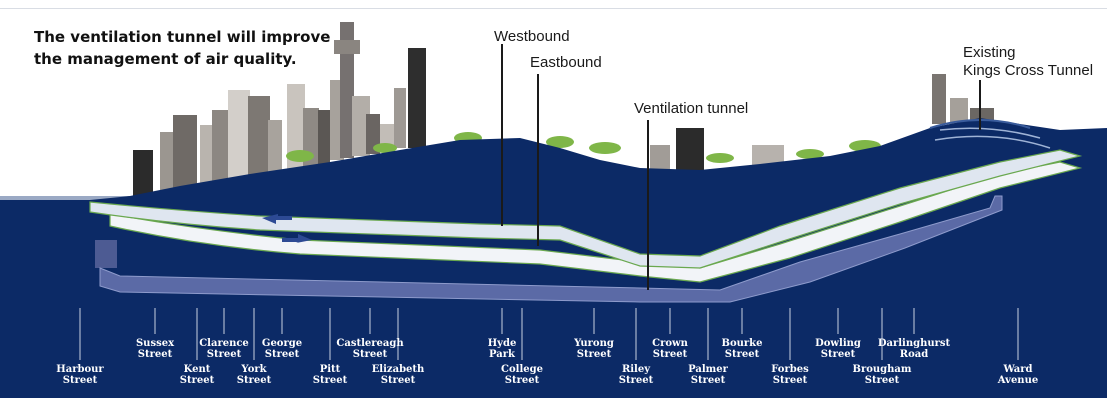  Describe the element at coordinates (287, 228) in the screenshot. I see `direction-arrows` at that location.